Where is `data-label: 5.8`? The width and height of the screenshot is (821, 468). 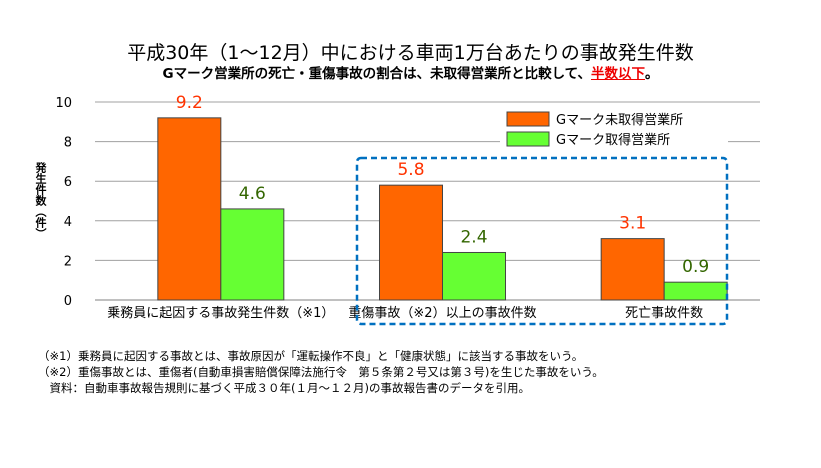 data-label: 5.8 is located at coordinates (410, 170).